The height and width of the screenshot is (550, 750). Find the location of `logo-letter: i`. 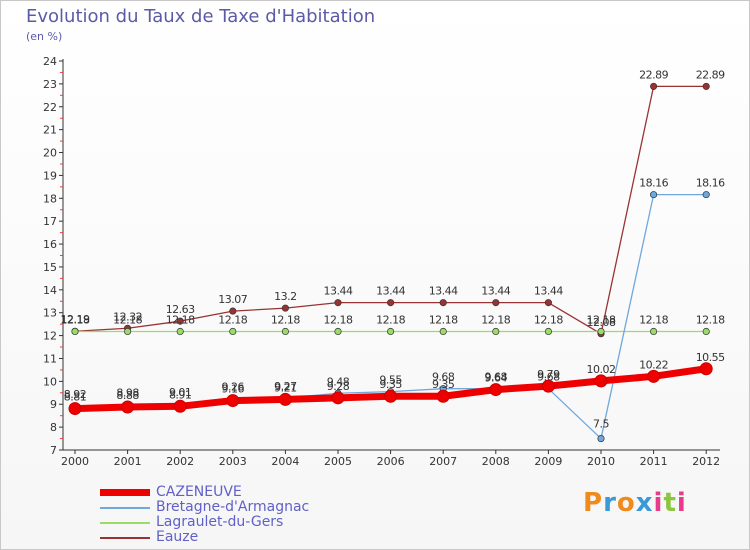

logo-letter: i is located at coordinates (681, 503).